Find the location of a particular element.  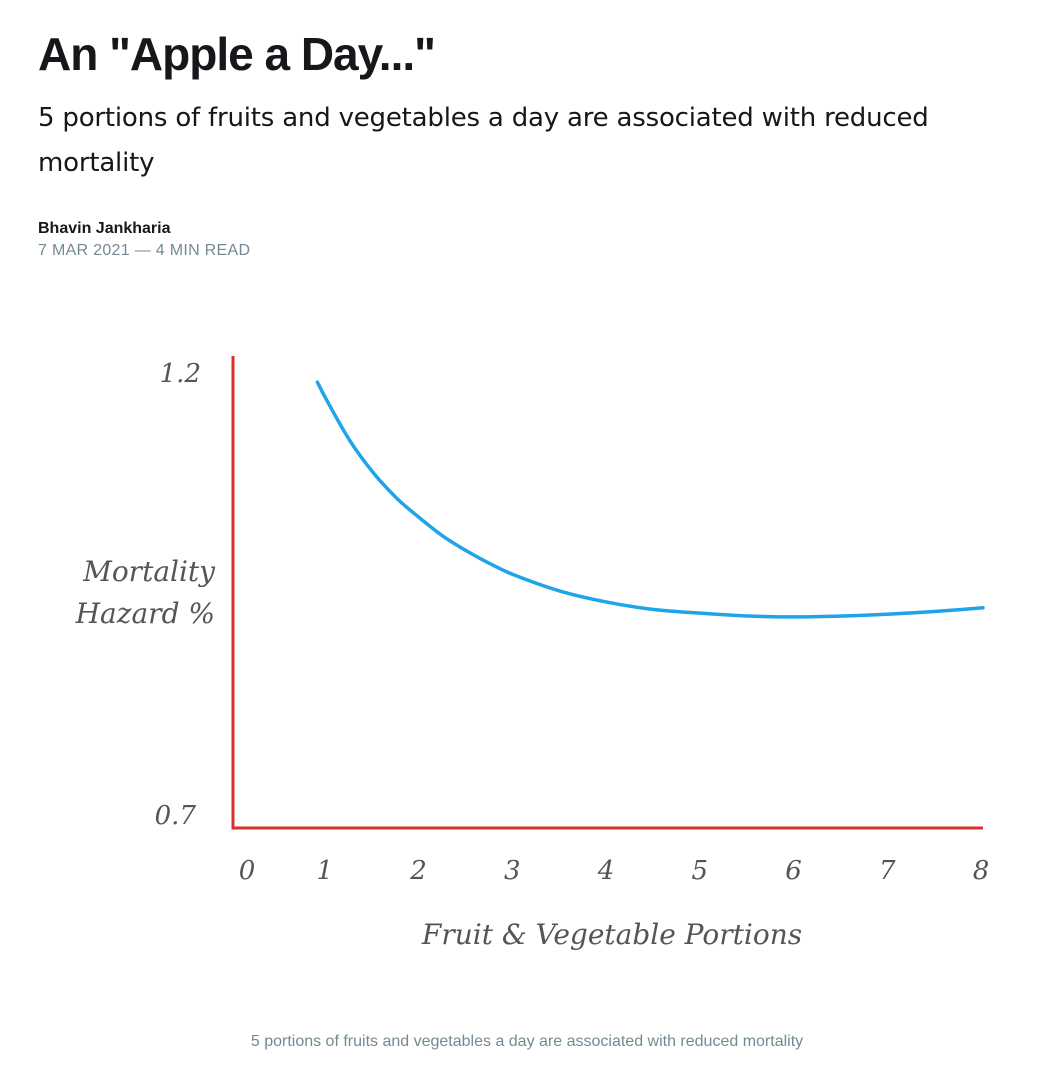

post-date: 7 MAR 2021 is located at coordinates (84, 250).